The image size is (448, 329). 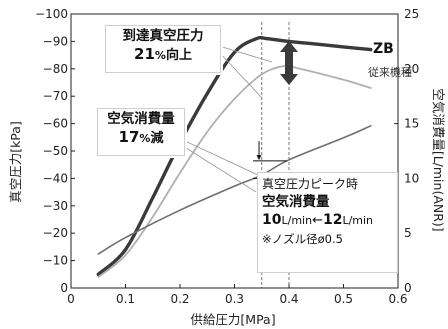 I want to click on info-to-value: 12, so click(x=332, y=220).